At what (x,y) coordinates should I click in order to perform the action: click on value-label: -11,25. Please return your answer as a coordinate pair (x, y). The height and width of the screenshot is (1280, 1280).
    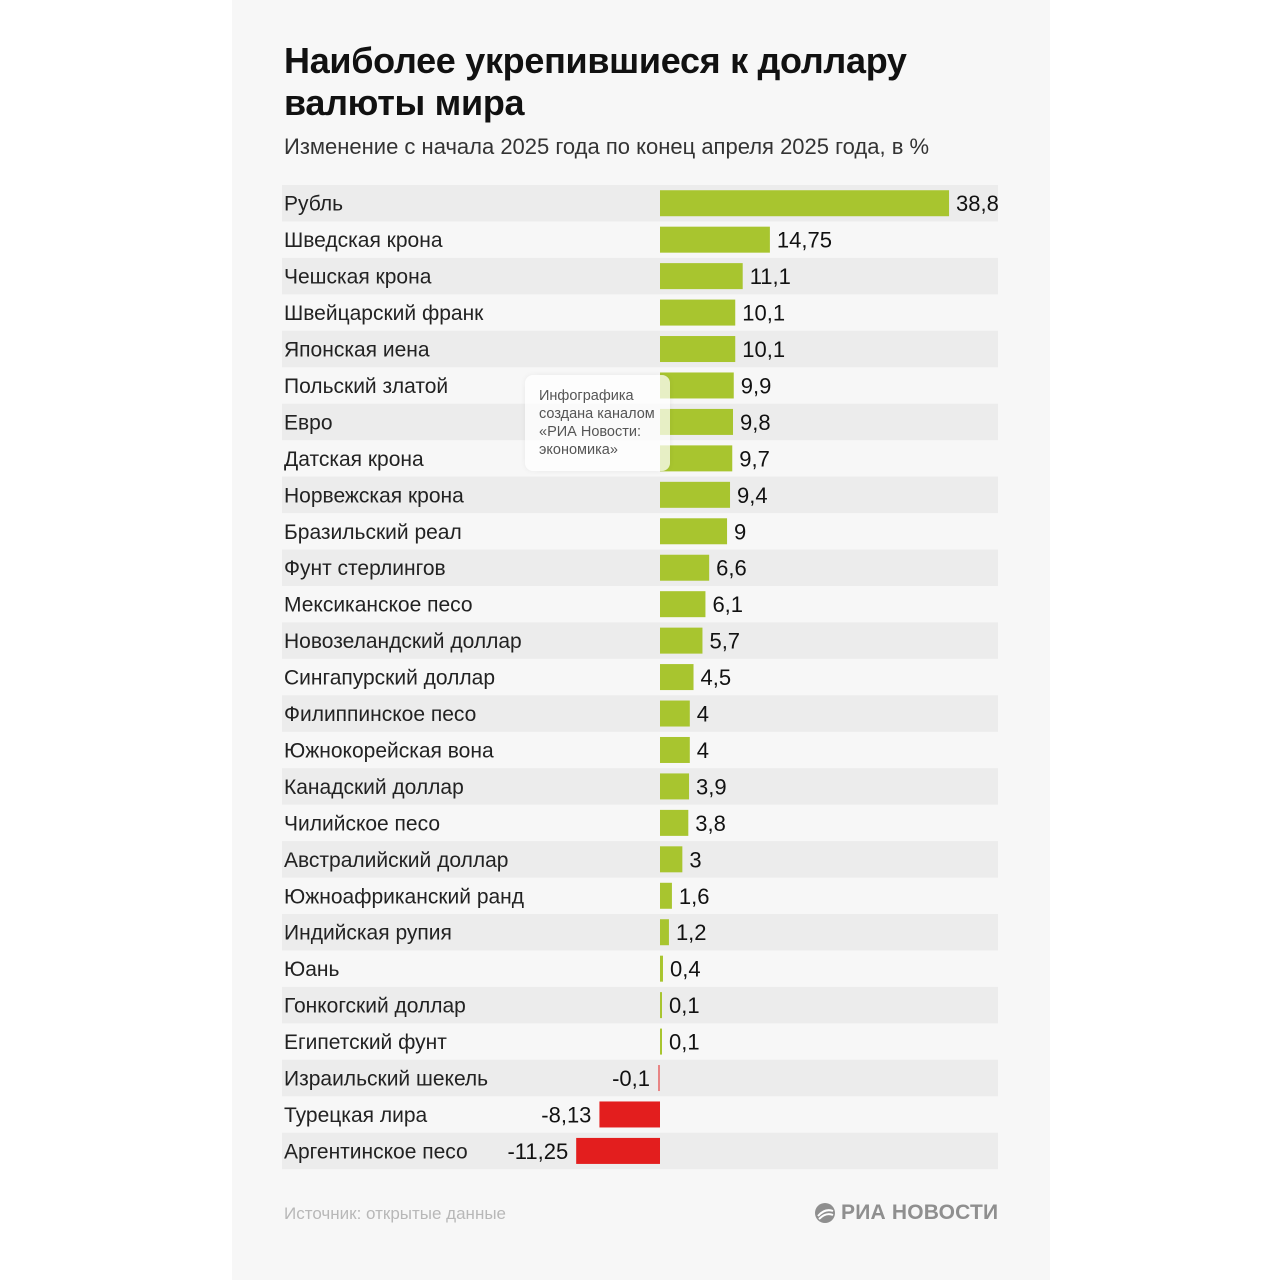
    Looking at the image, I should click on (537, 1151).